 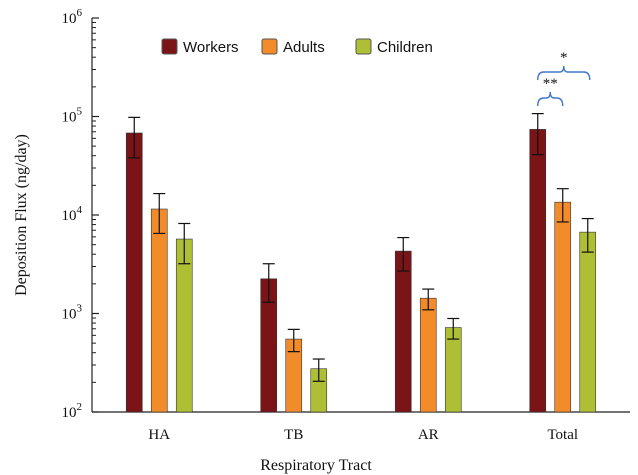 I want to click on legend-label: Adults, so click(x=304, y=47).